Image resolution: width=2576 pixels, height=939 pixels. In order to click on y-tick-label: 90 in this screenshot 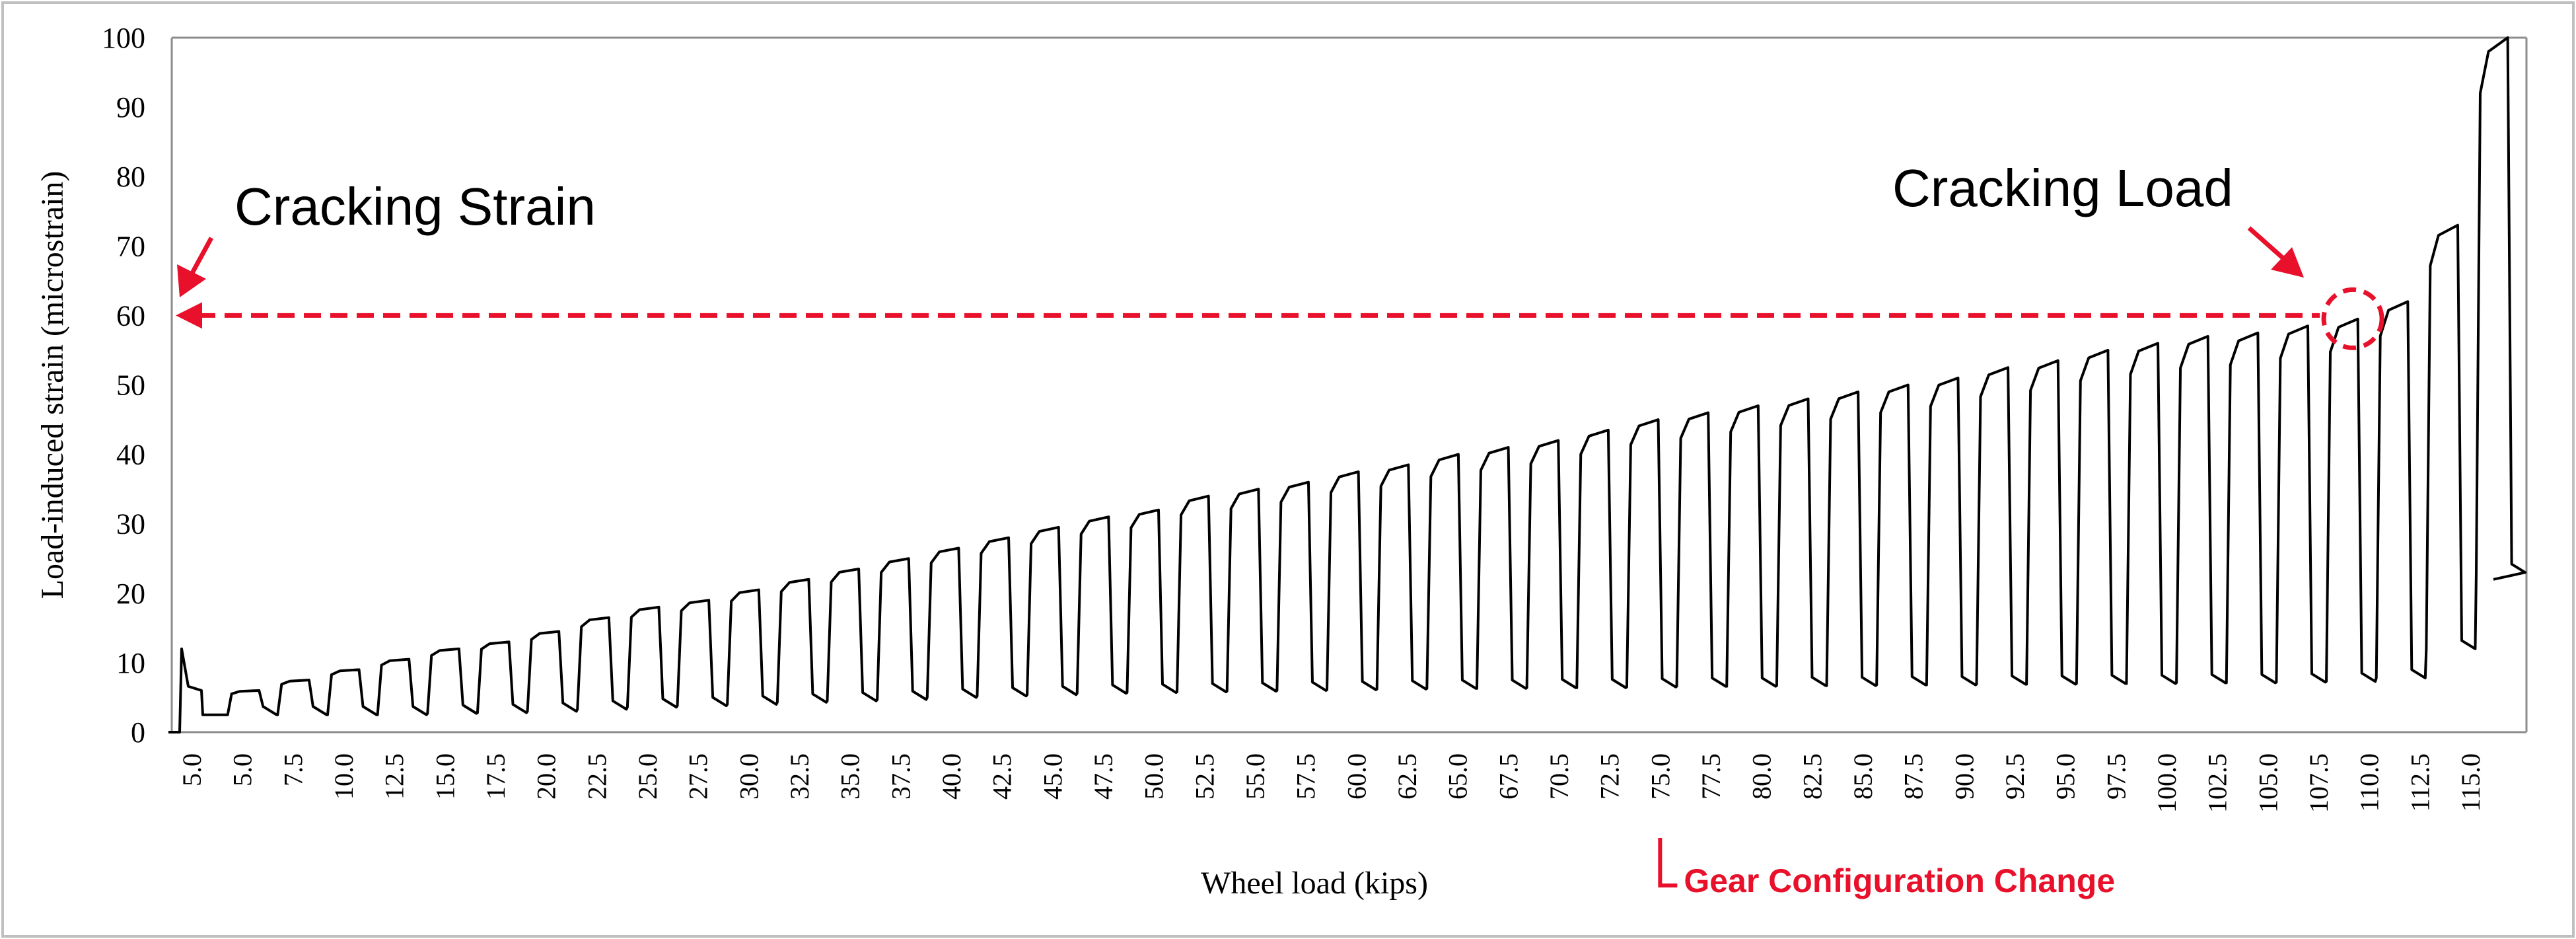, I will do `click(130, 108)`.